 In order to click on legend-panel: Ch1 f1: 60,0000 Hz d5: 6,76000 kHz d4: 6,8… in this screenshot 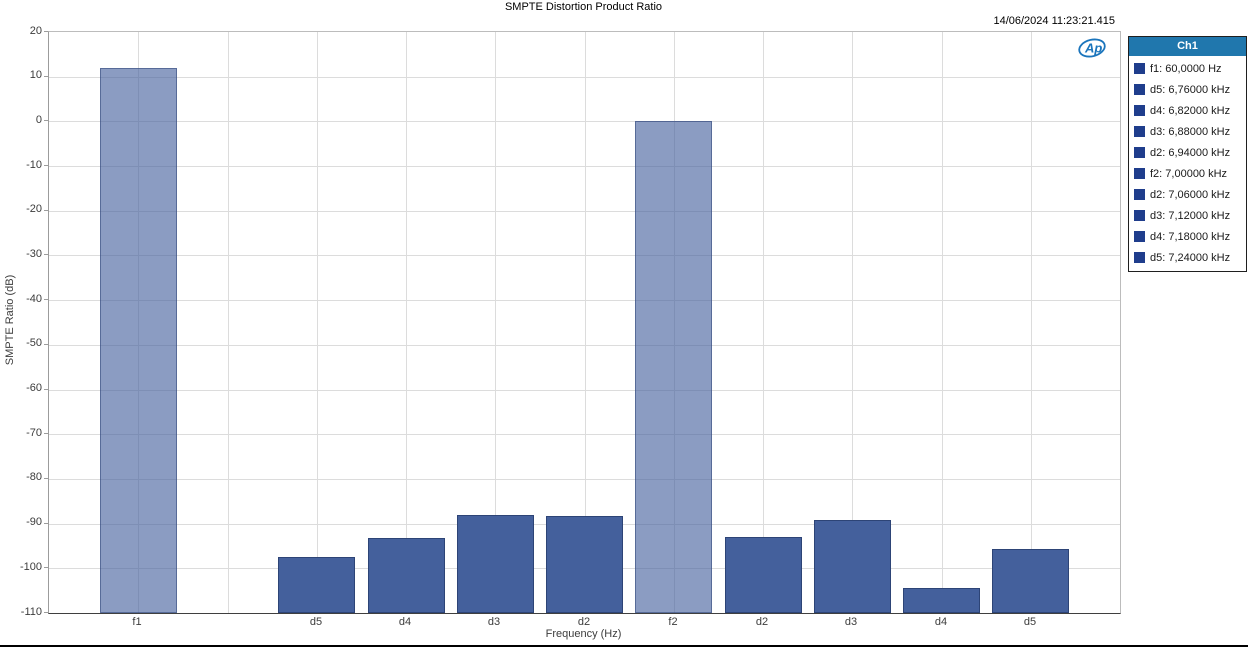, I will do `click(1187, 154)`.